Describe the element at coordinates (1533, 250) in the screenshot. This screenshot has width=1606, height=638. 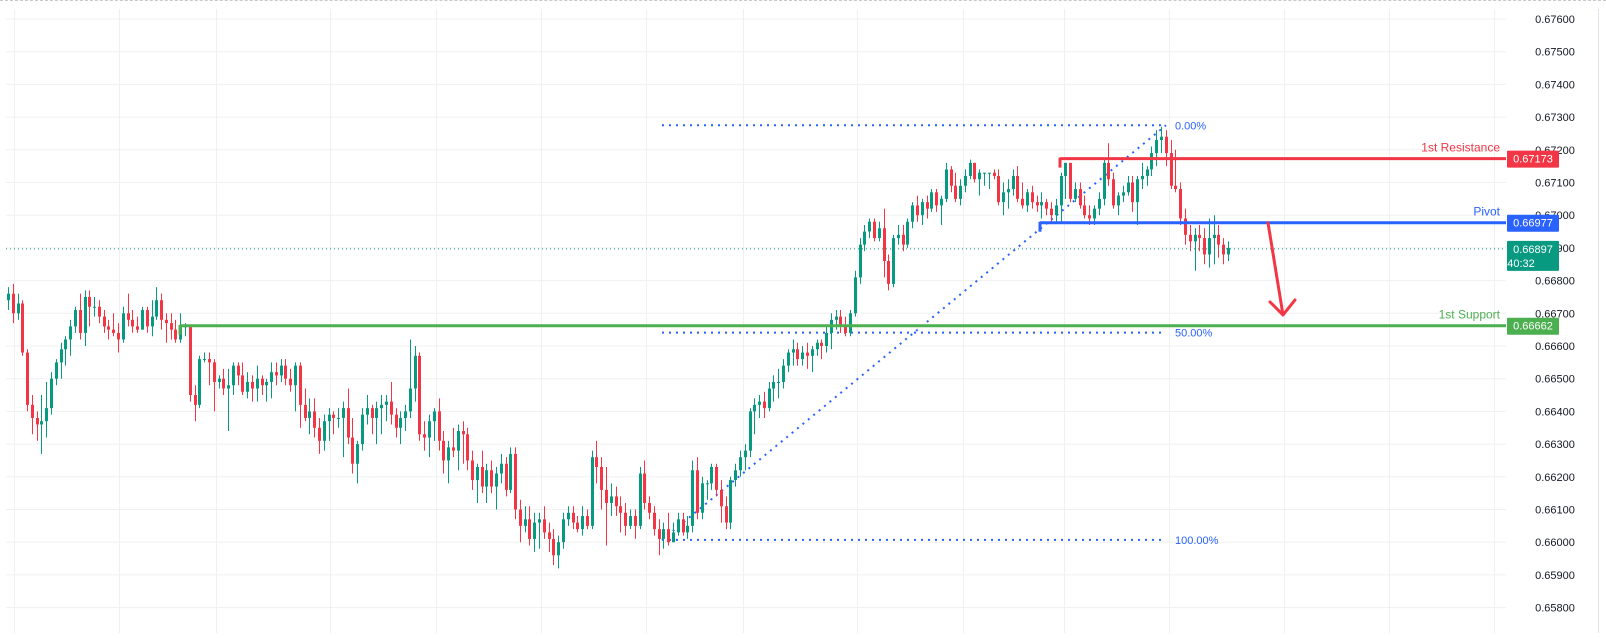
I see `current-price-label: 0.66897` at that location.